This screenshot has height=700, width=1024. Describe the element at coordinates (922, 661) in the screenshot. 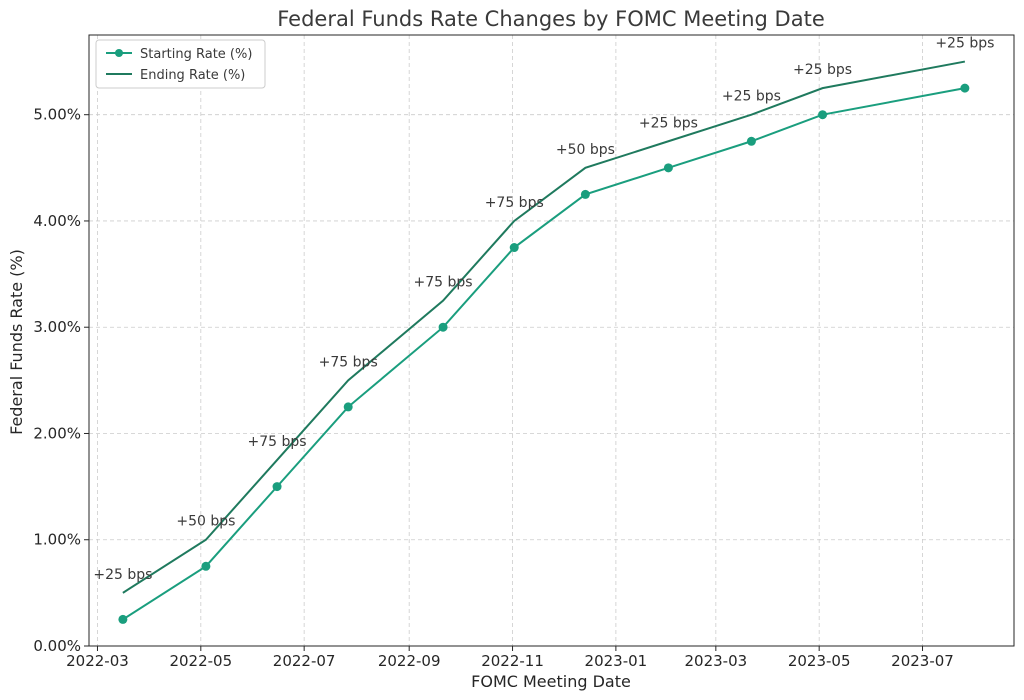

I see `x-tick-label: 2023-07` at that location.